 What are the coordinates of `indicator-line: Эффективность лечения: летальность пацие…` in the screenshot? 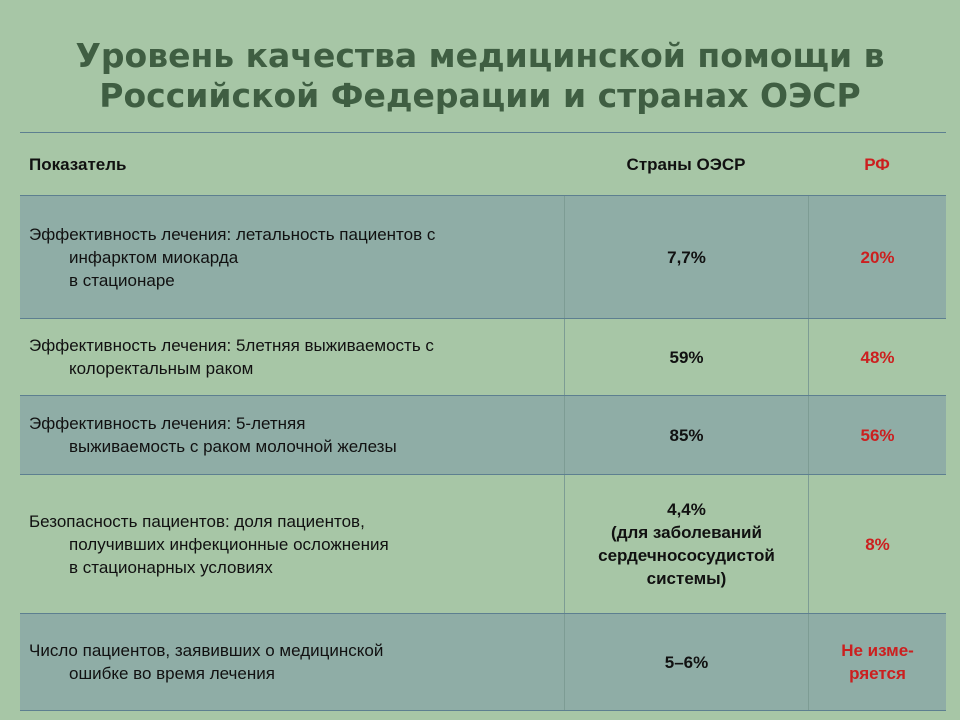 It's located at (232, 234).